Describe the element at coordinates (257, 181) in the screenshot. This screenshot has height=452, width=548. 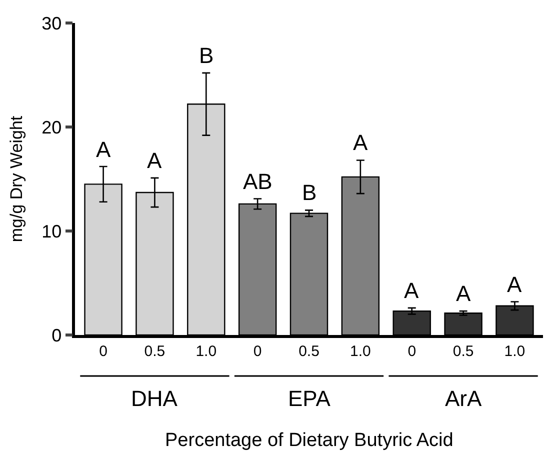
I see `data-label: AB` at that location.